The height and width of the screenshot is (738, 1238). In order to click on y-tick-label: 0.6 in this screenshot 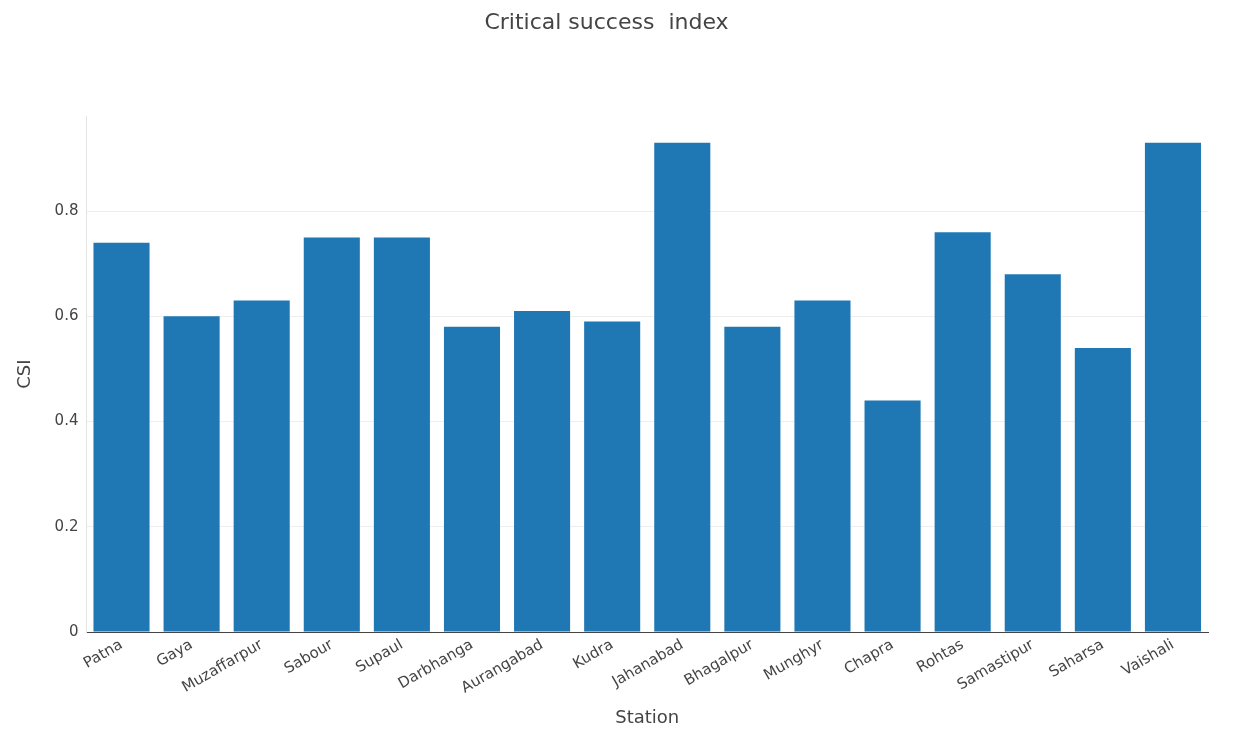, I will do `click(66, 315)`.